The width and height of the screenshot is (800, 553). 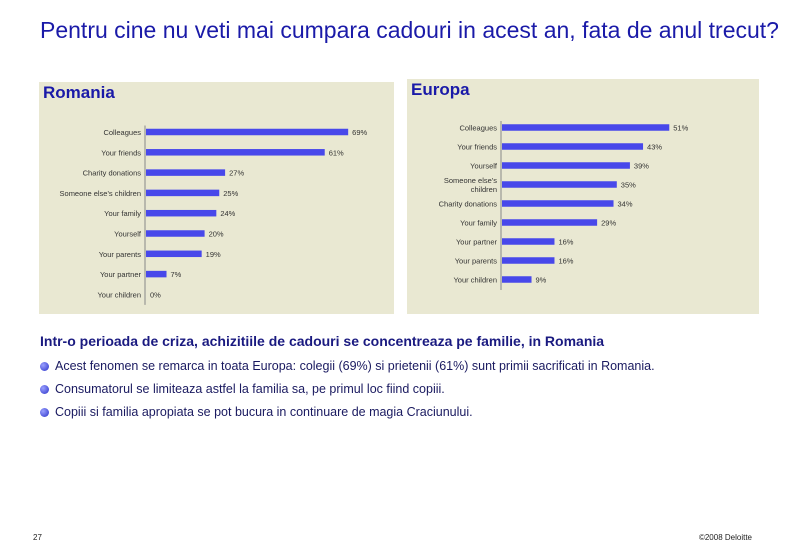 What do you see at coordinates (236, 173) in the screenshot?
I see `value-label: 27%` at bounding box center [236, 173].